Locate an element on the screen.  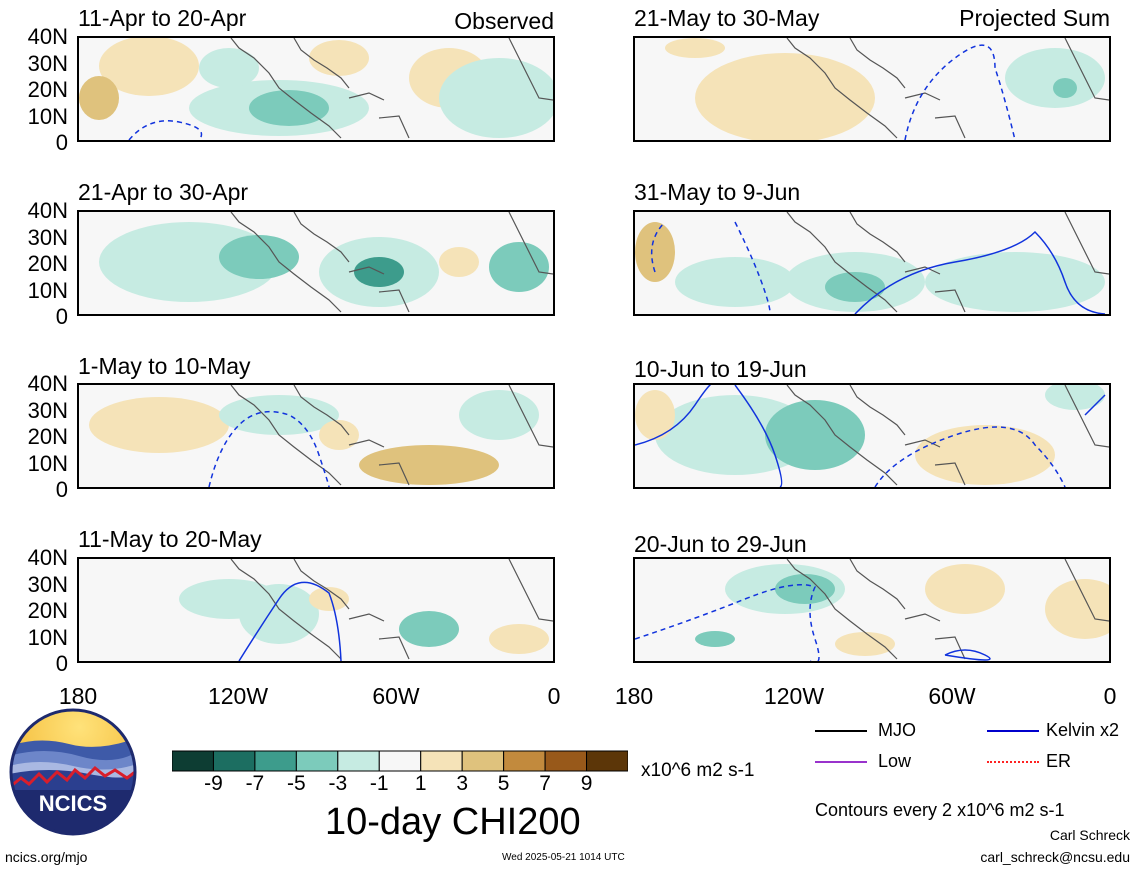
colorbar-tick-label: -7 is located at coordinates (255, 783).